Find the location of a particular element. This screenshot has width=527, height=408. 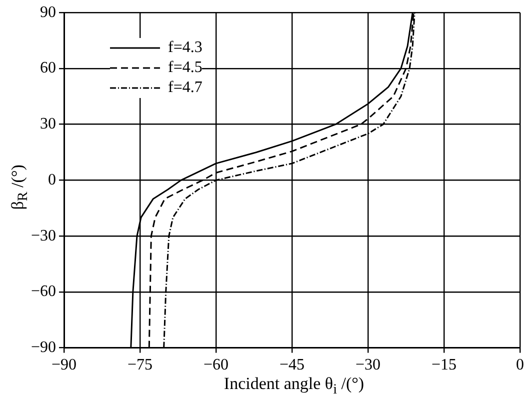

x-axis-title: Incident angle θ$_{i}$ /(°) is located at coordinates (294, 386).